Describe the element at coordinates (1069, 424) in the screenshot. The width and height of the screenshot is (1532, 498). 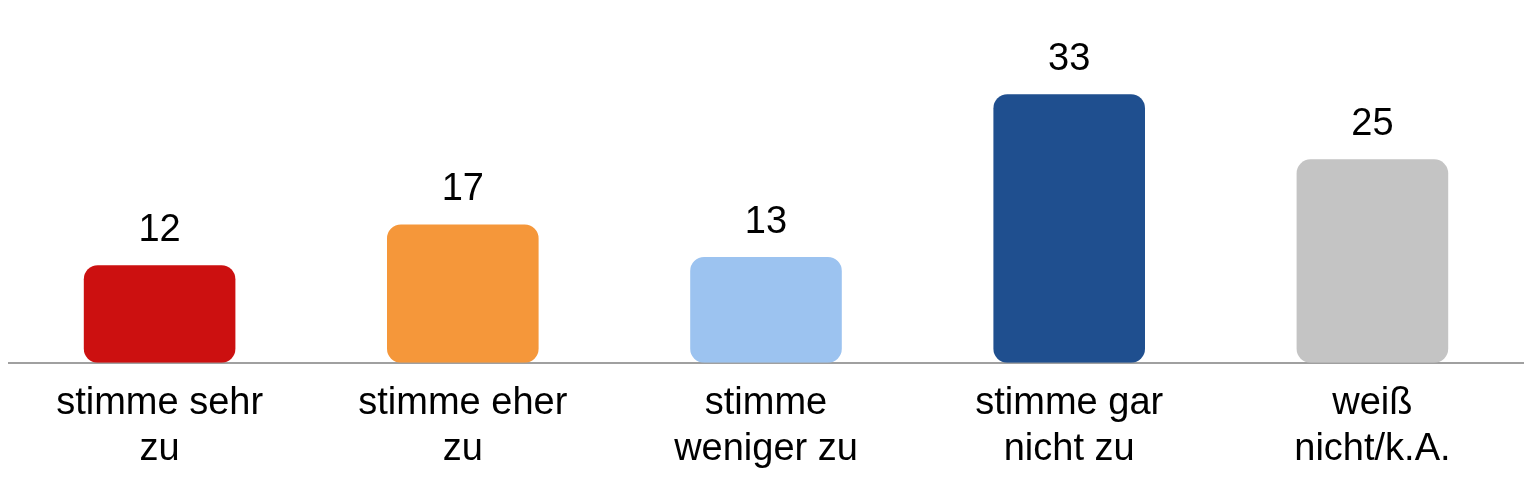
I see `x-tick-label: stimme gar nicht zu` at that location.